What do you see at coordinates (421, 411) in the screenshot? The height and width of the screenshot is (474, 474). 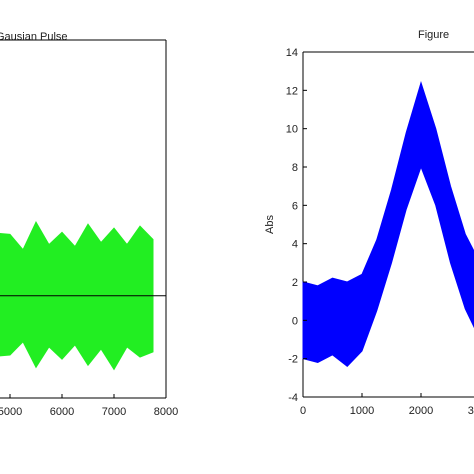 I see `x-tick-label: 2000` at bounding box center [421, 411].